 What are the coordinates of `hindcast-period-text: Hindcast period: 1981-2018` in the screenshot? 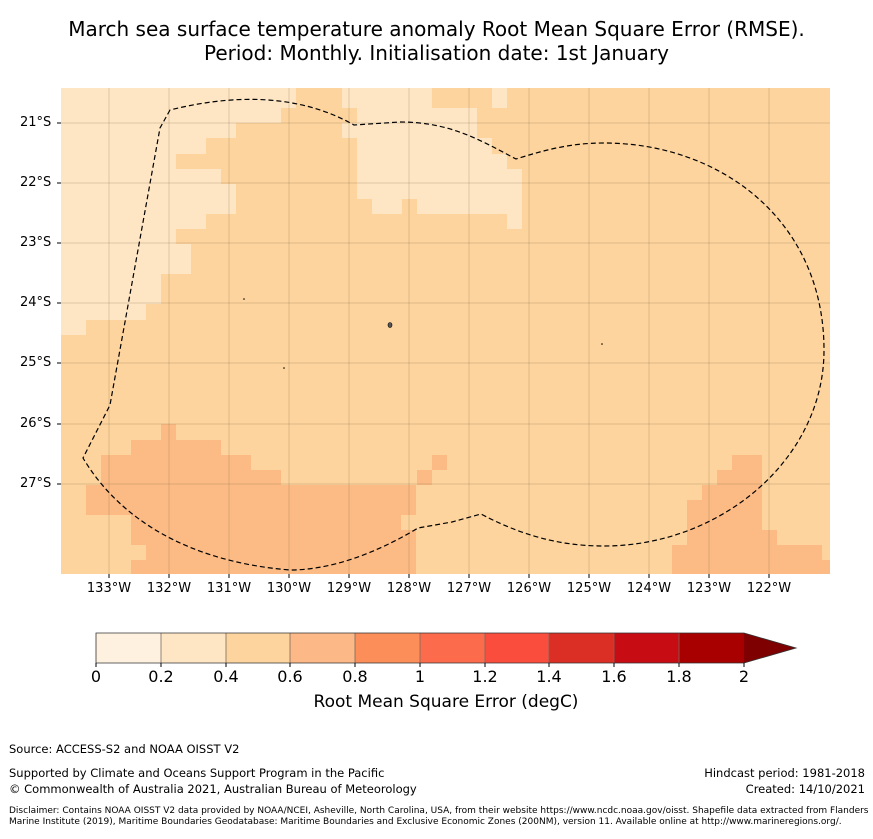 It's located at (784, 773).